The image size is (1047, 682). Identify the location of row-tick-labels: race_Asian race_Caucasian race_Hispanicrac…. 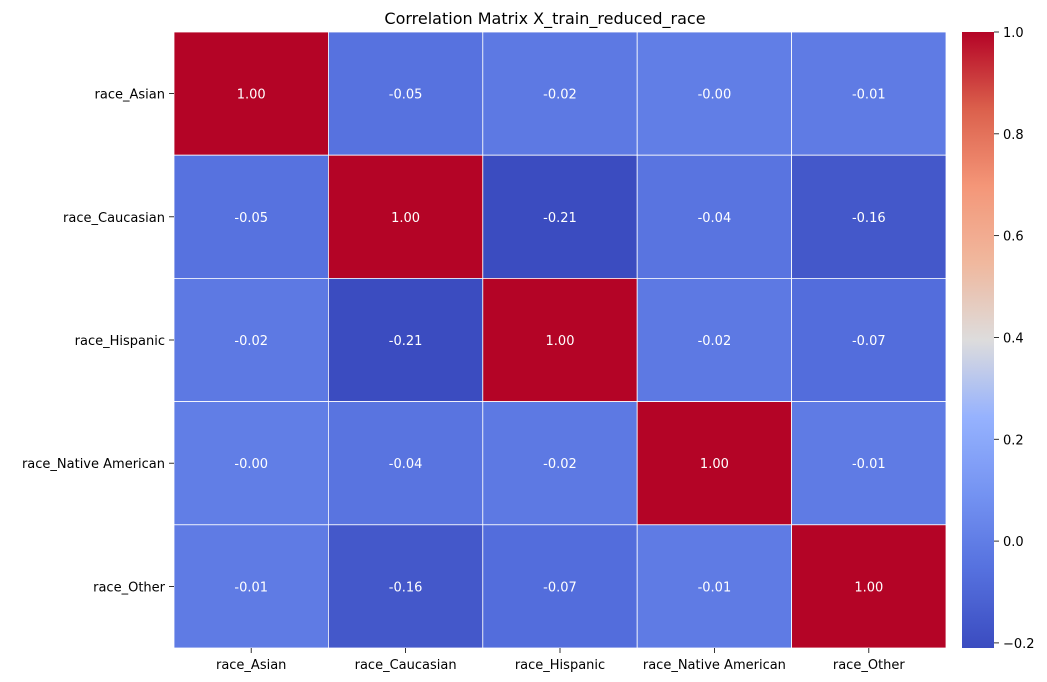
(98, 341).